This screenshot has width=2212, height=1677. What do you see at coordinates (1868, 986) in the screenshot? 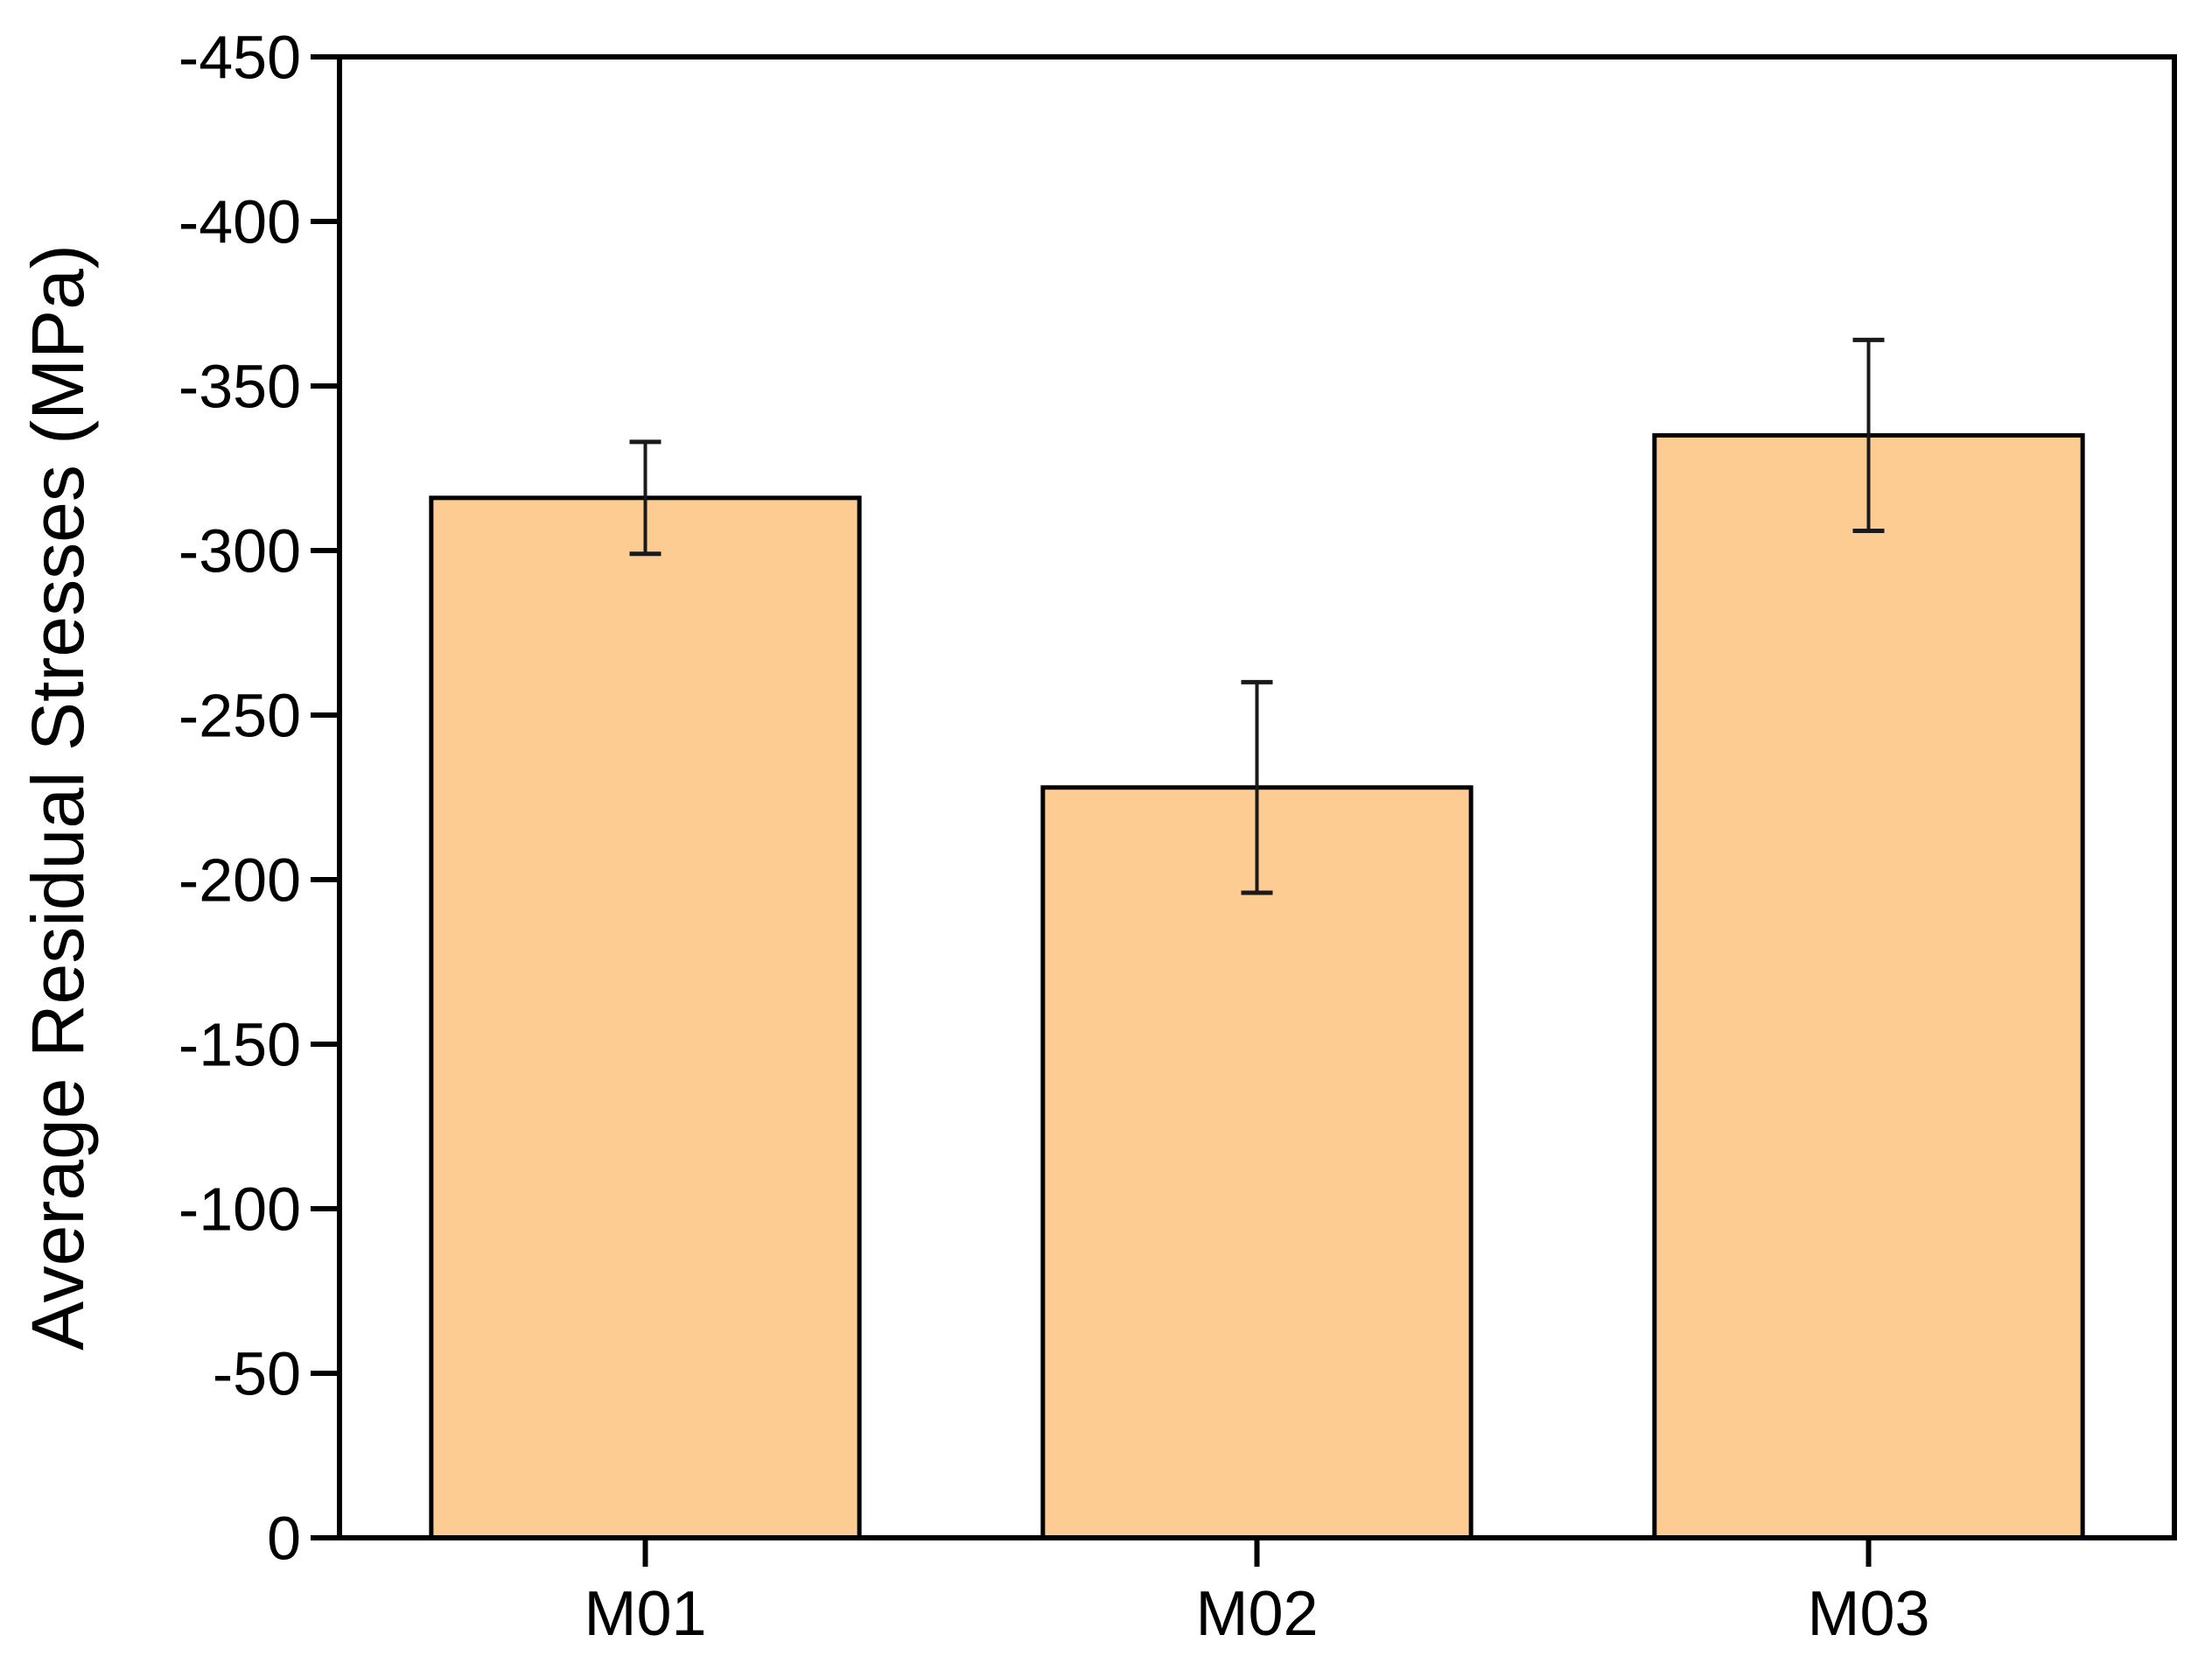
I see `bar-M03` at bounding box center [1868, 986].